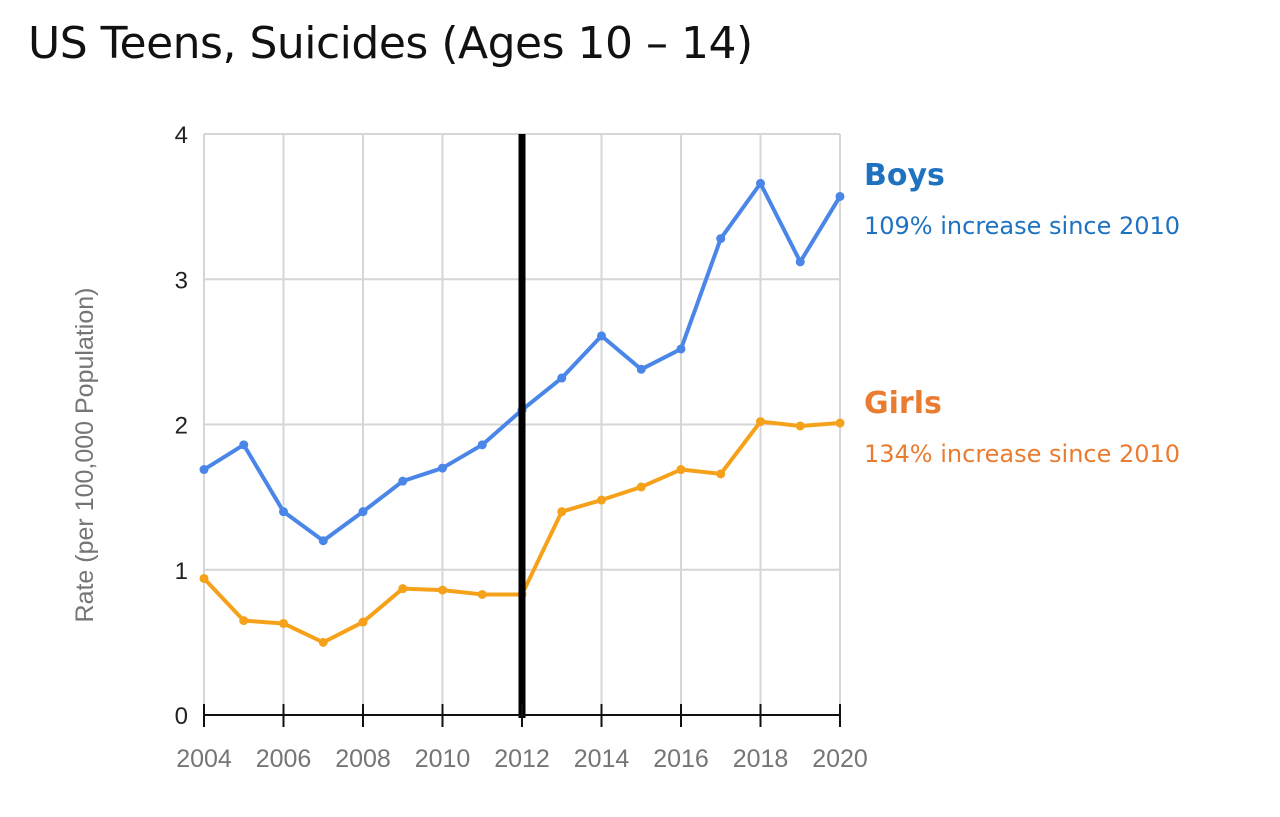  What do you see at coordinates (1022, 454) in the screenshot?
I see `girls-annotation-text: 134% increase since 2010` at bounding box center [1022, 454].